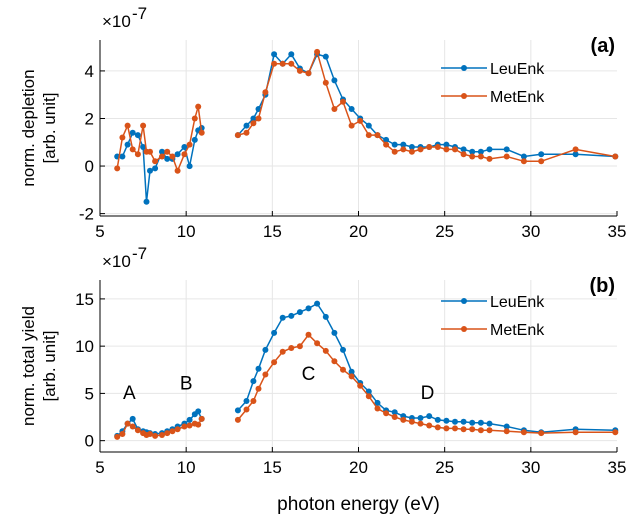 This screenshot has width=629, height=522. What do you see at coordinates (493, 330) in the screenshot?
I see `legend-item: MetEnk` at bounding box center [493, 330].